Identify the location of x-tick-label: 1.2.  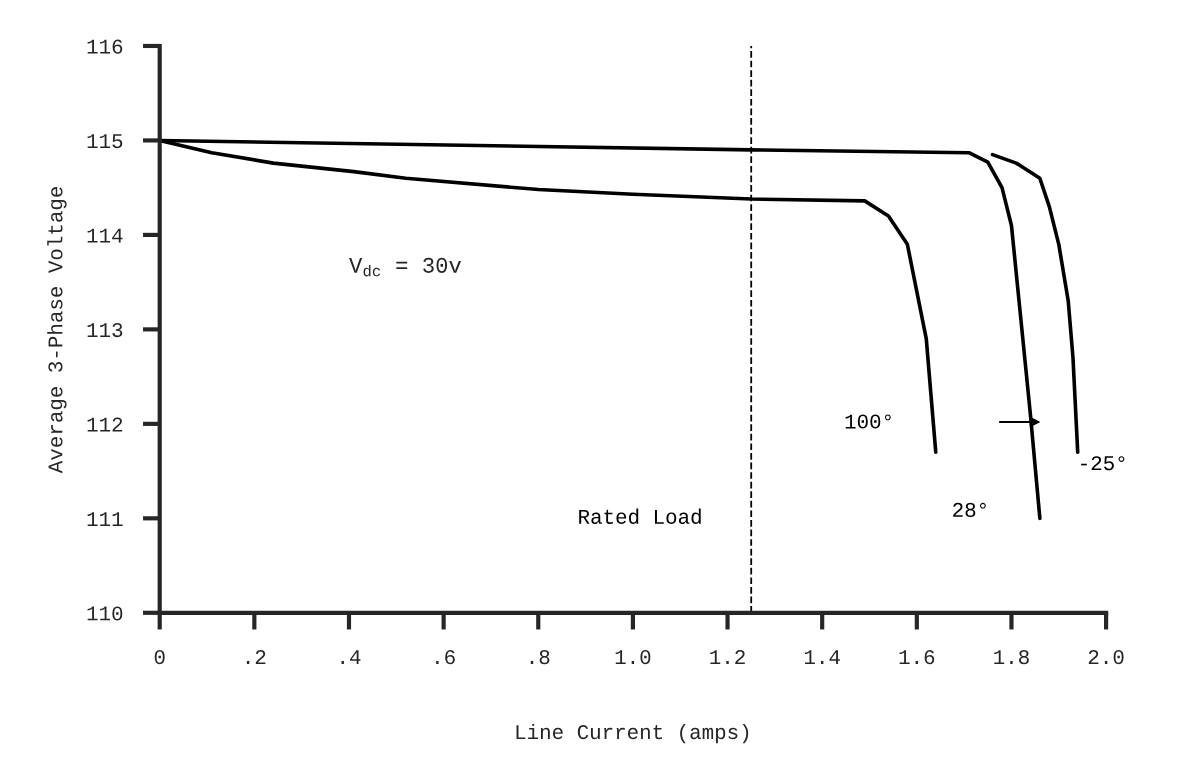
(727, 657).